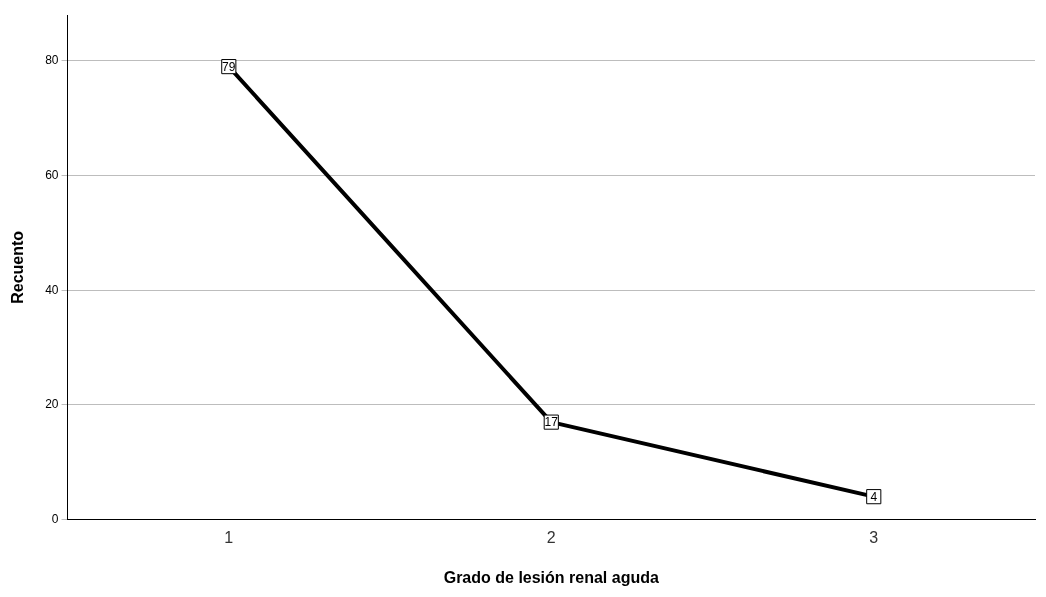 This screenshot has width=1046, height=597. Describe the element at coordinates (52, 60) in the screenshot. I see `y-tick-label: 80` at that location.